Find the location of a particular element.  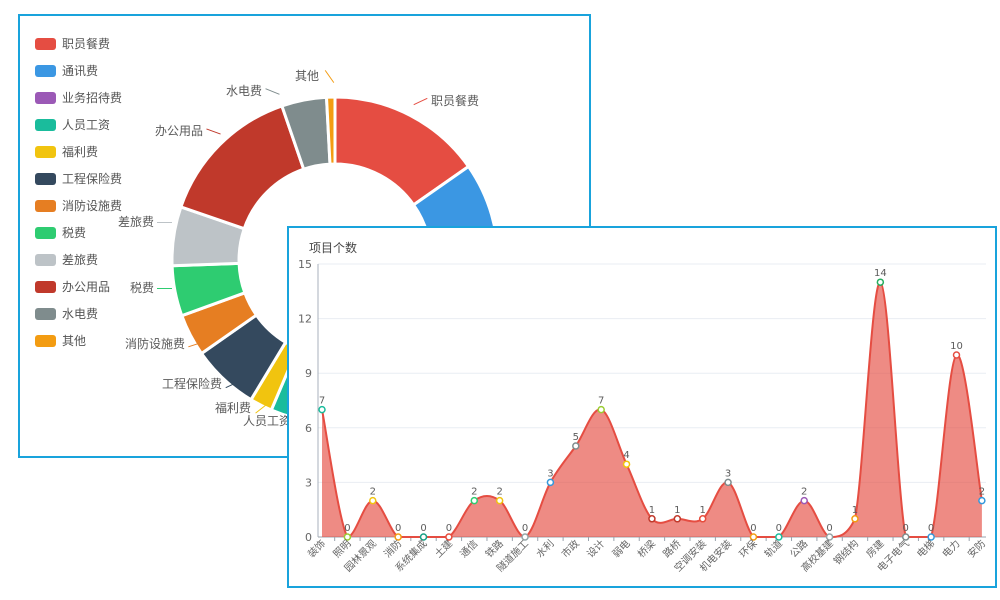

legend-item-水电费: 水电费 is located at coordinates (78, 314).